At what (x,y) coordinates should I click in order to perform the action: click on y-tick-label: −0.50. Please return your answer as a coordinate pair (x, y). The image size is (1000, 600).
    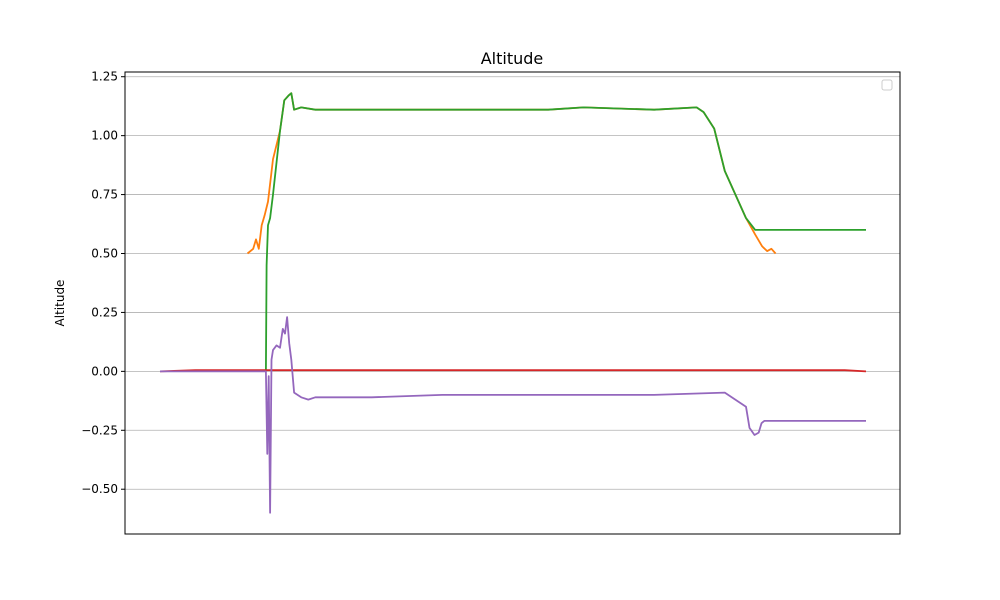
    Looking at the image, I should click on (99, 489).